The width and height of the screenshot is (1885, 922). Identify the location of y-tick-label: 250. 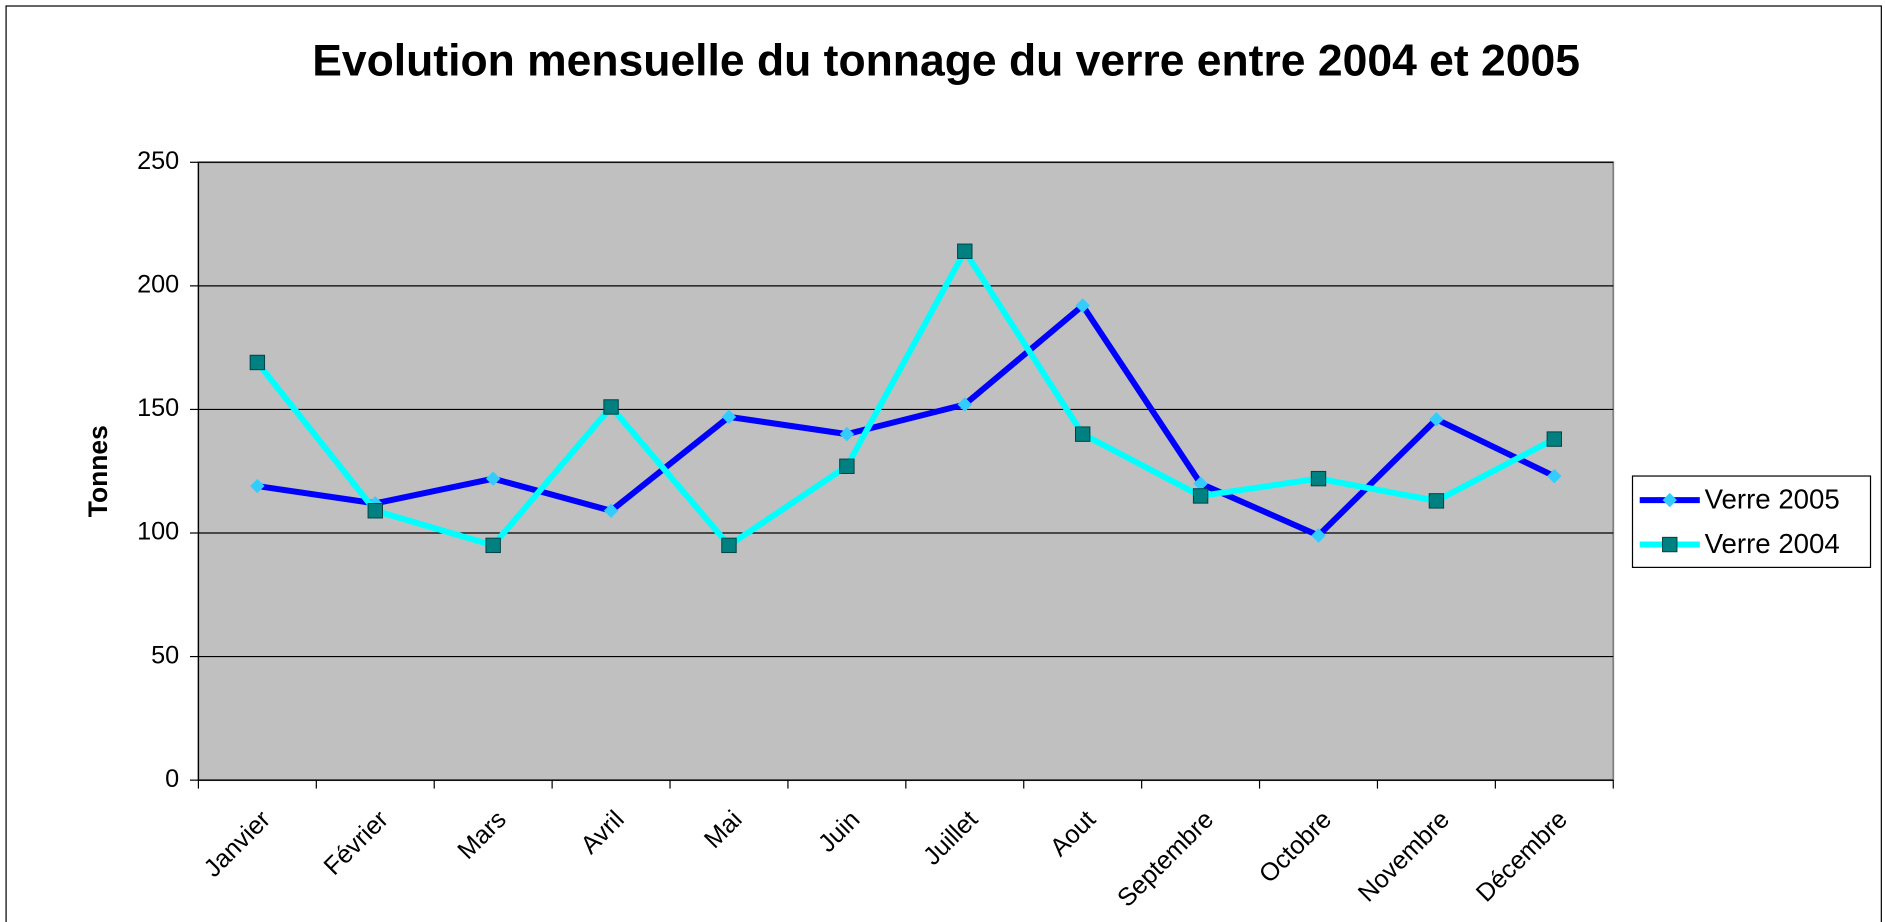
(158, 161).